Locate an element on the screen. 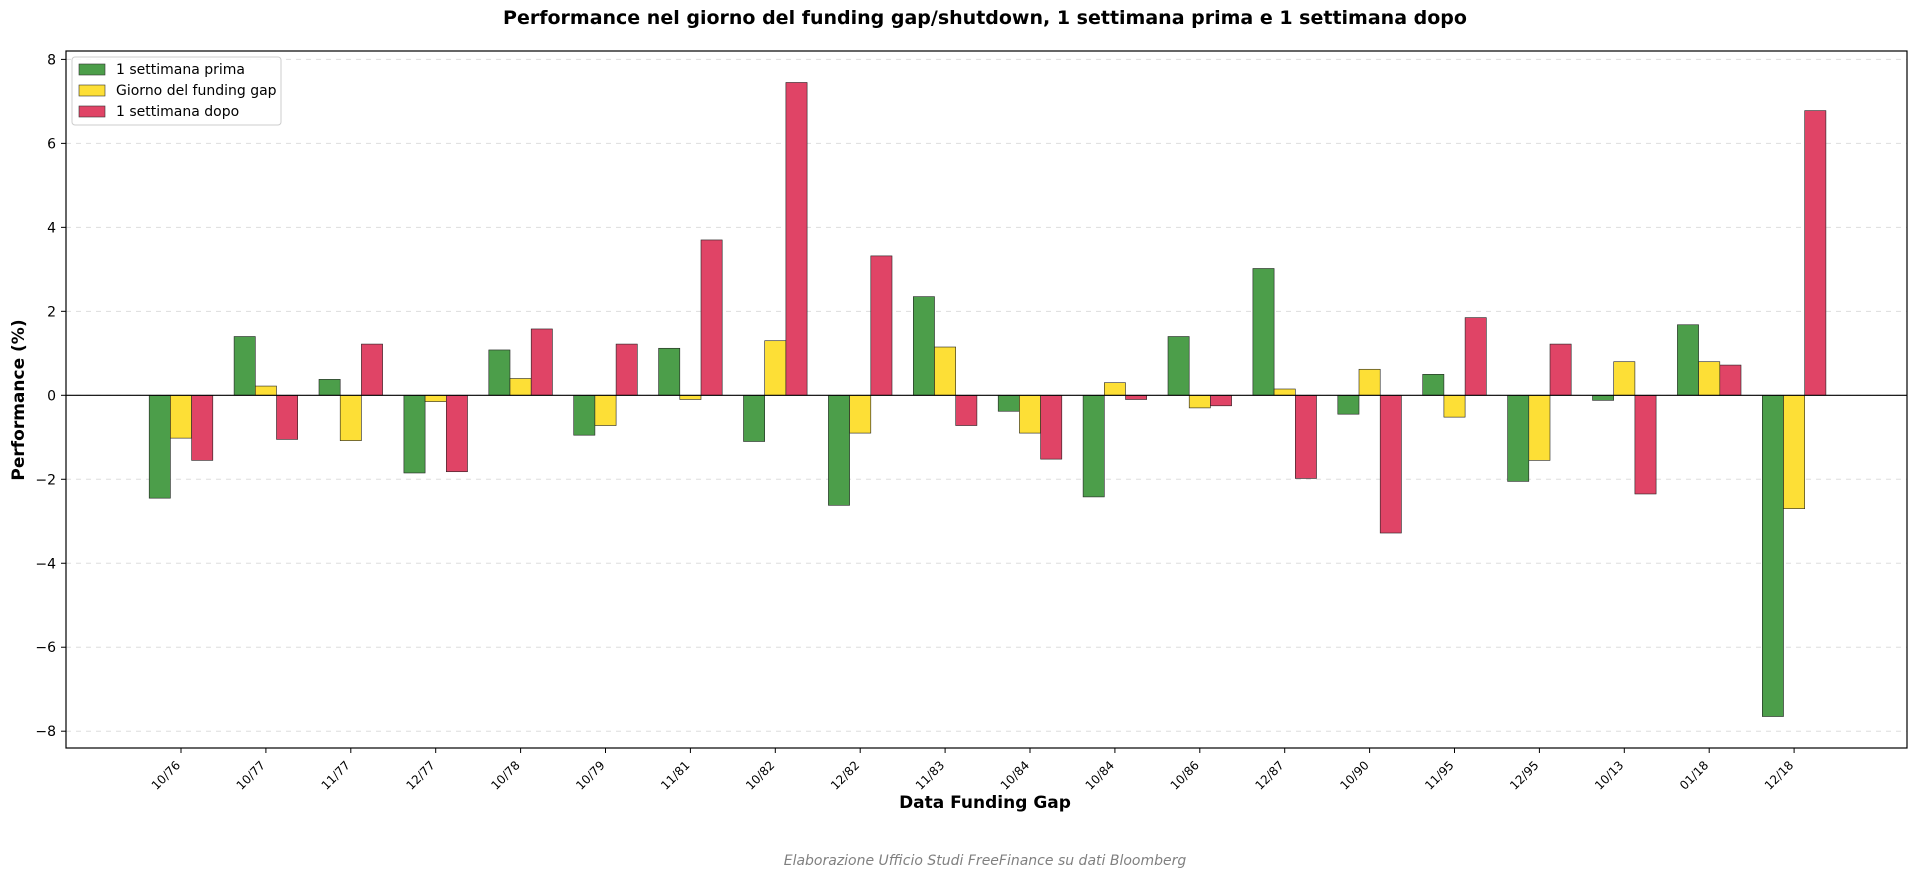 The width and height of the screenshot is (1920, 881). y-tick-label: 0 is located at coordinates (51, 396).